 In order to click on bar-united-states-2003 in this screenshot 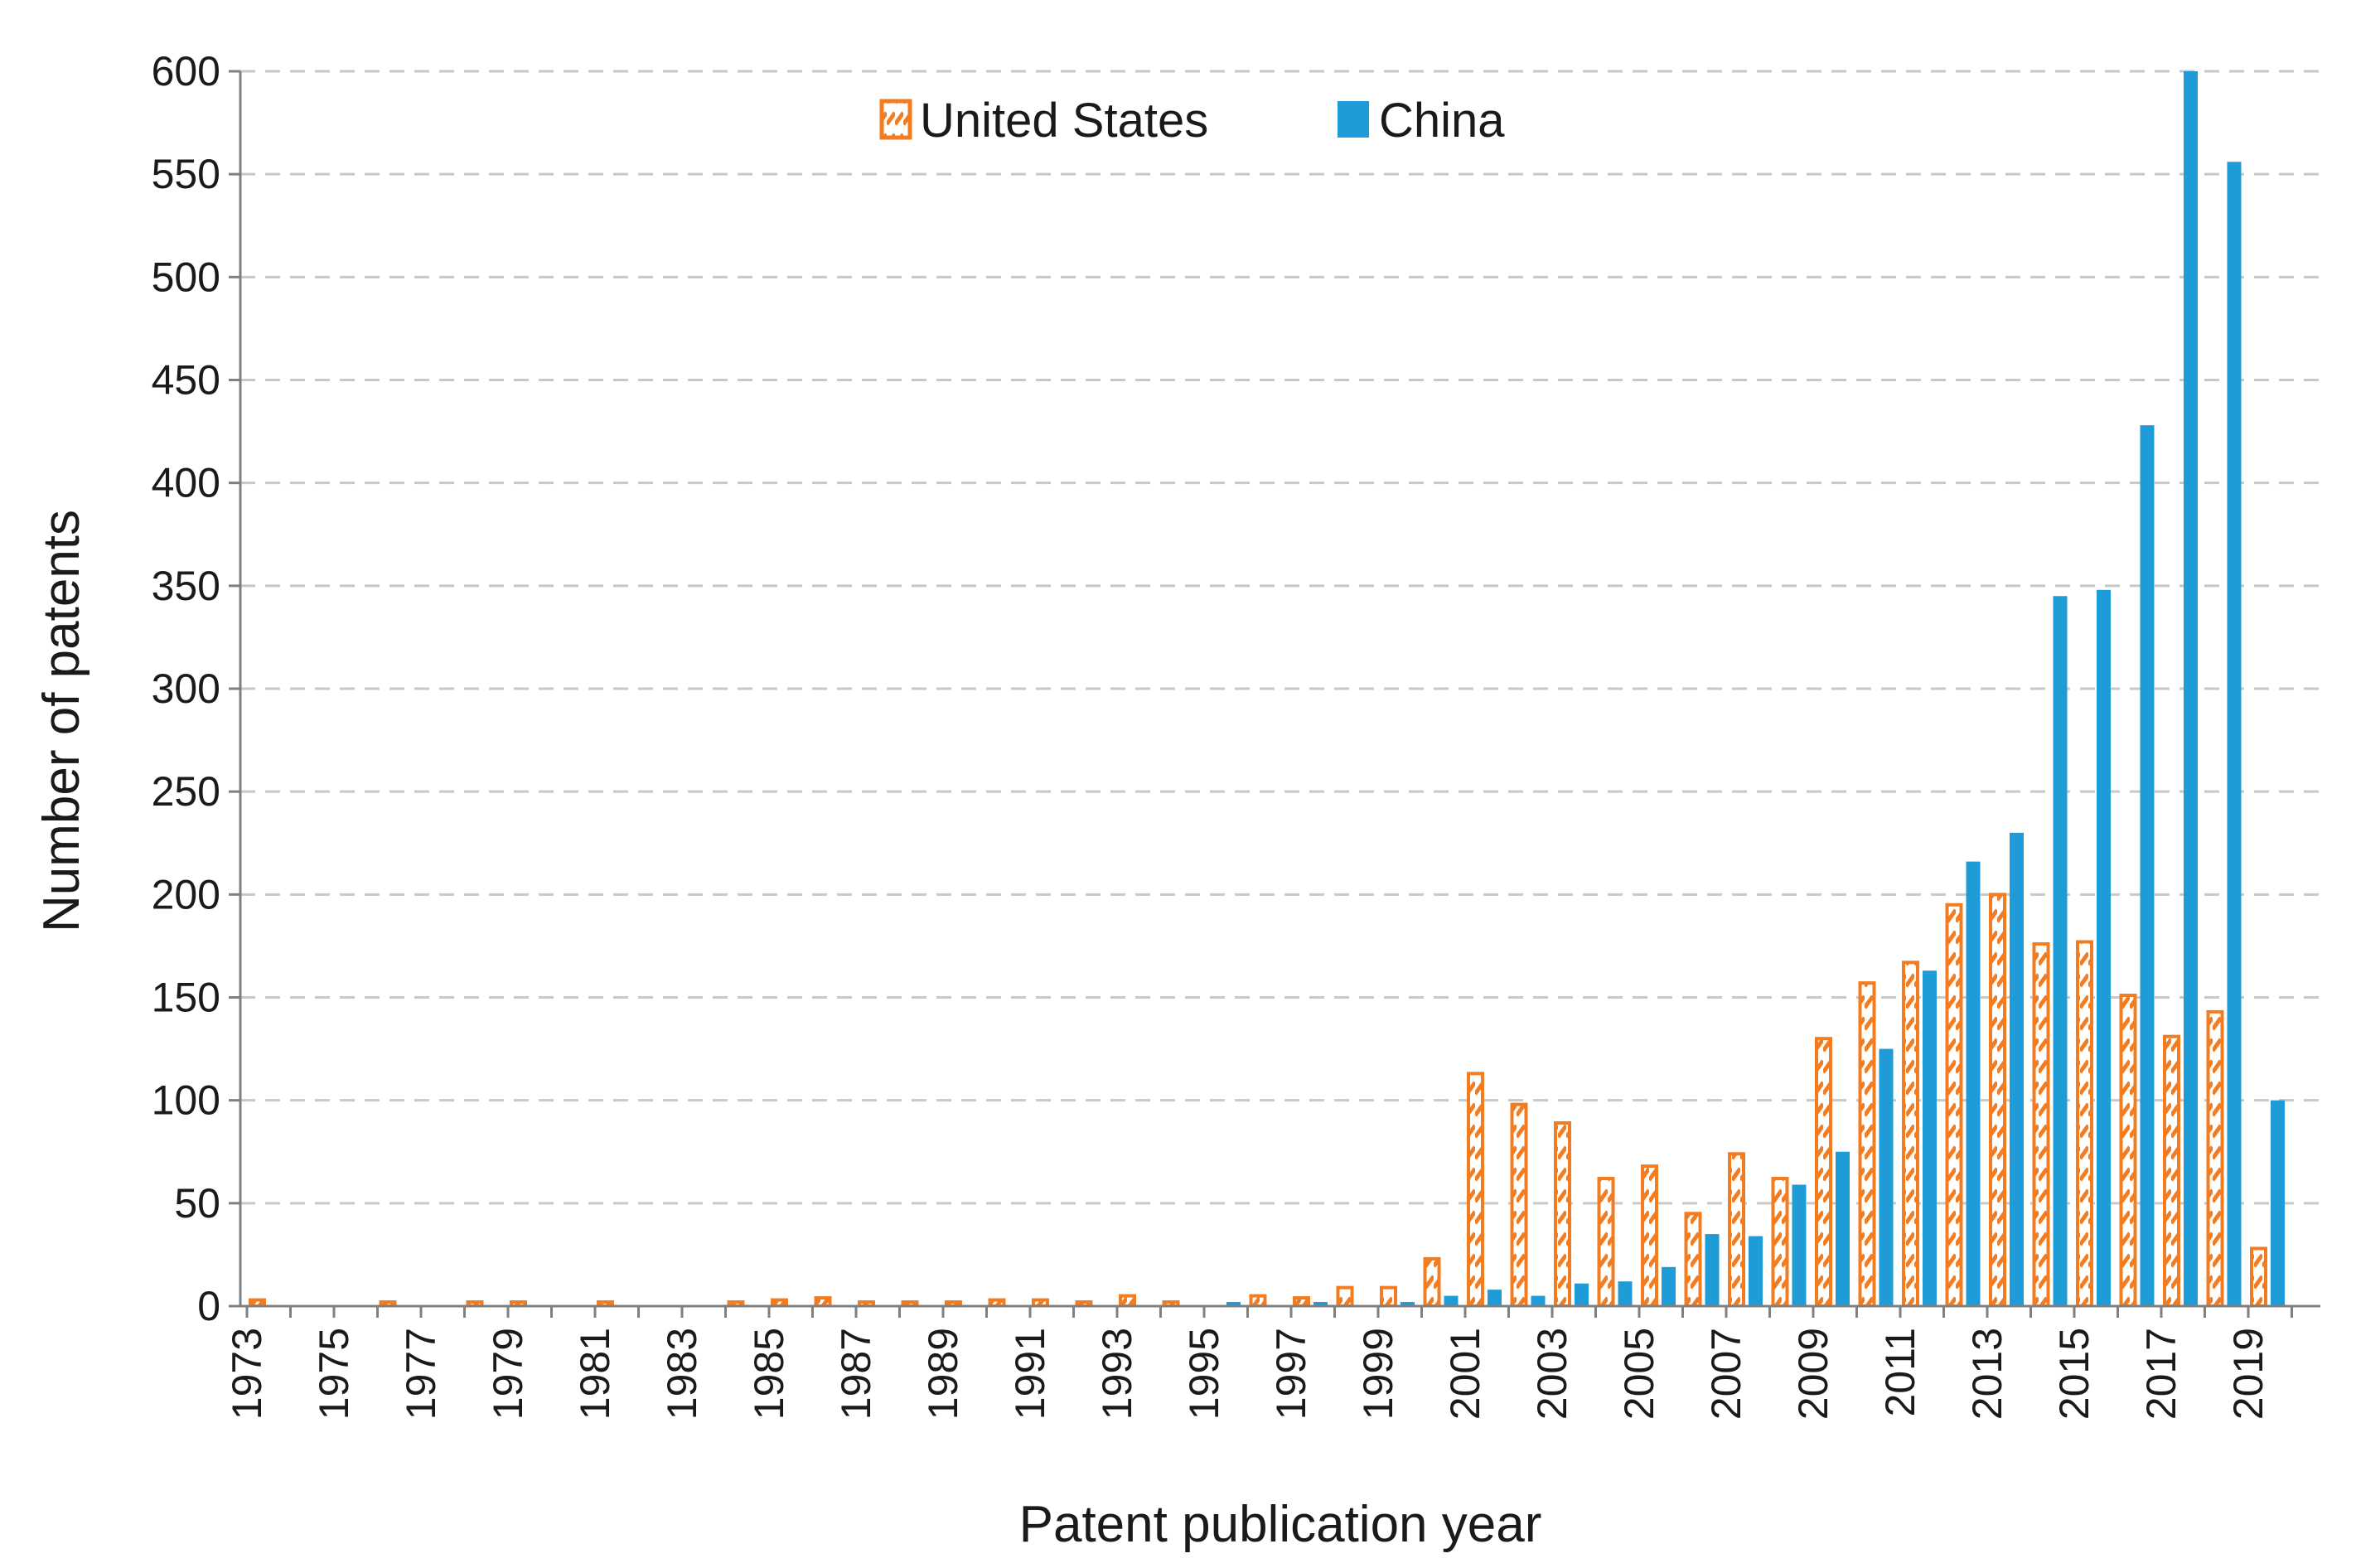, I will do `click(1562, 1213)`.